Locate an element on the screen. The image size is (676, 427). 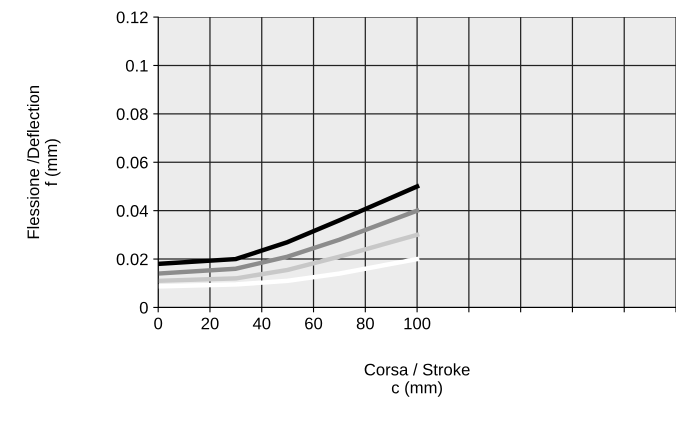
y-tick-label: 0.04 is located at coordinates (132, 211).